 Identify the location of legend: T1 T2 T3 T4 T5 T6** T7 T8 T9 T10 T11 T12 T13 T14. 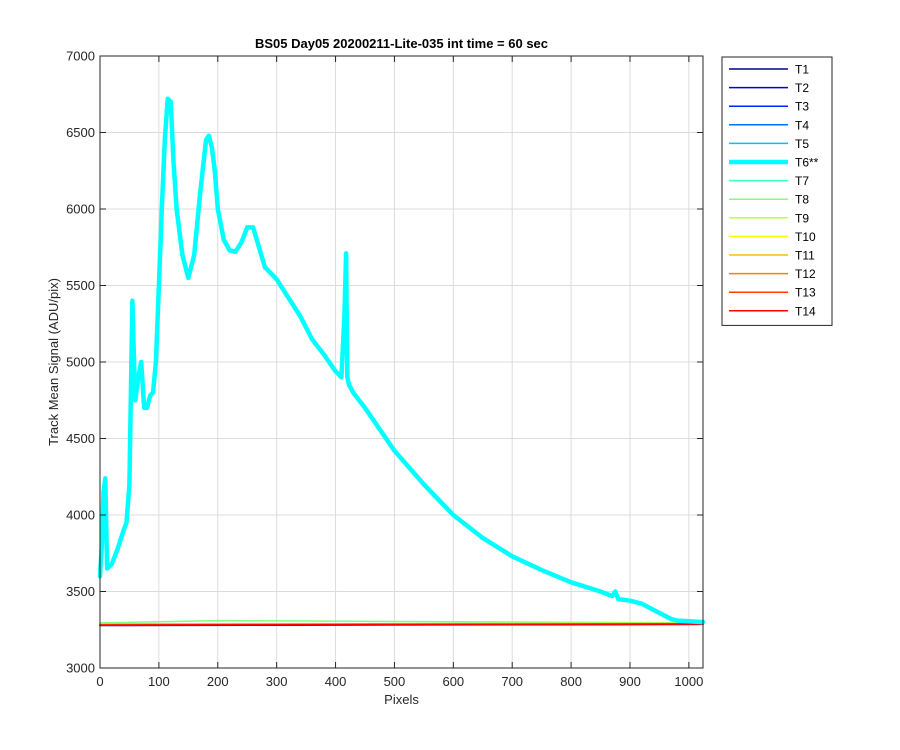
(777, 191).